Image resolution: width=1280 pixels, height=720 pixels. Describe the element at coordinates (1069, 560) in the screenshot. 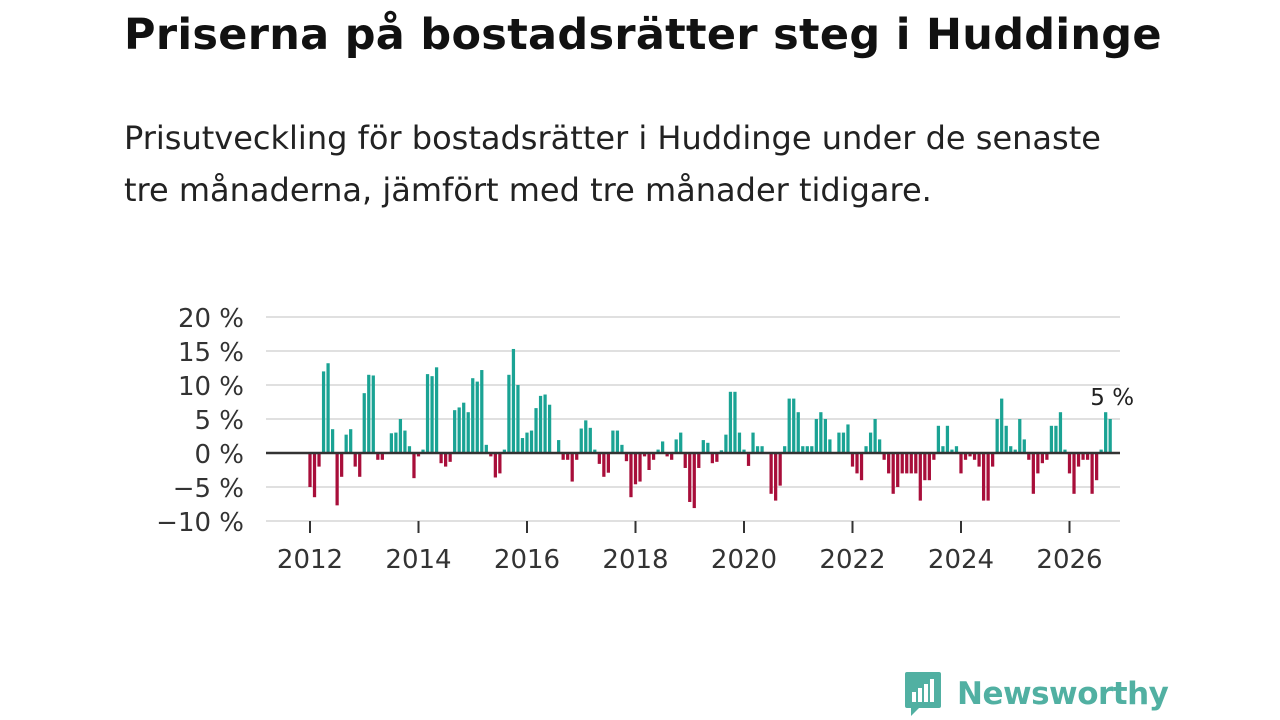

I see `x-tick-label: 2026` at that location.